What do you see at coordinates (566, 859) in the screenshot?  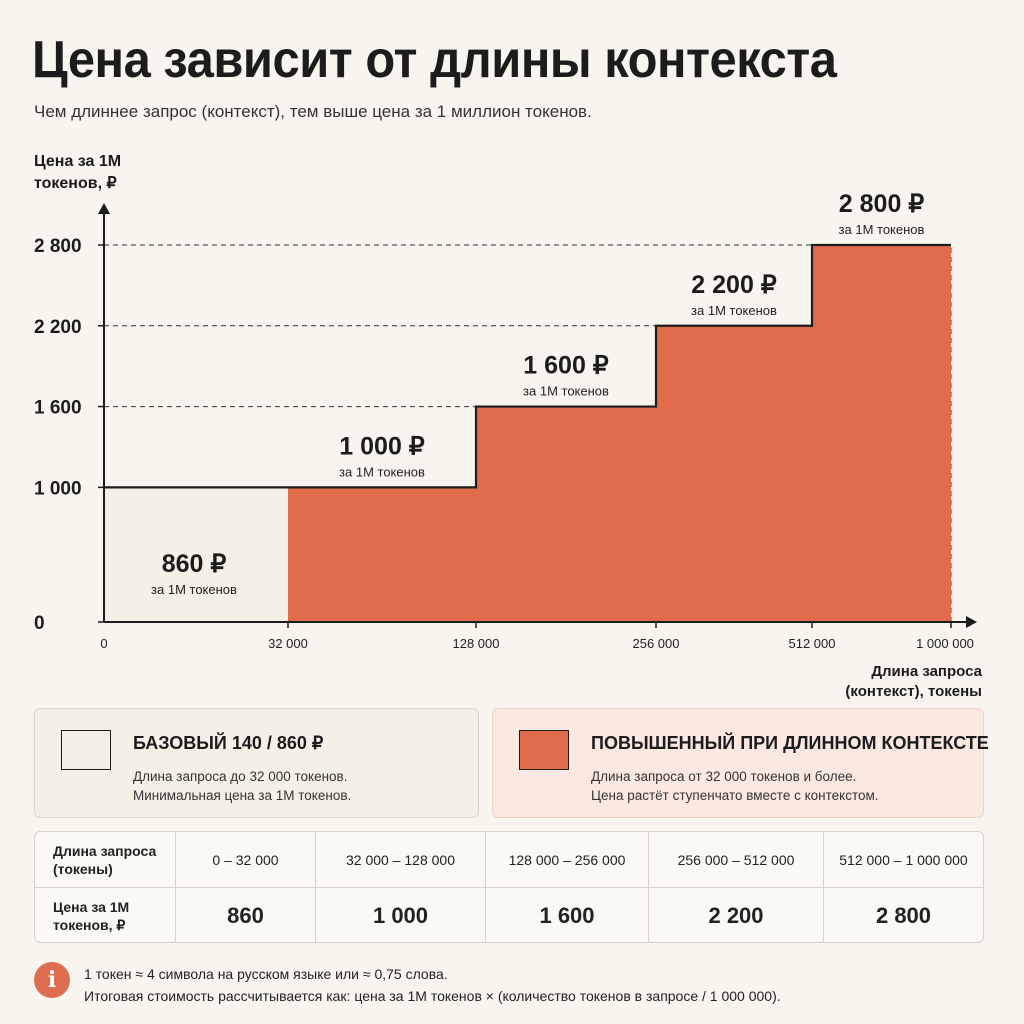 I see `table-cell-range: 128 000 – 256 000` at bounding box center [566, 859].